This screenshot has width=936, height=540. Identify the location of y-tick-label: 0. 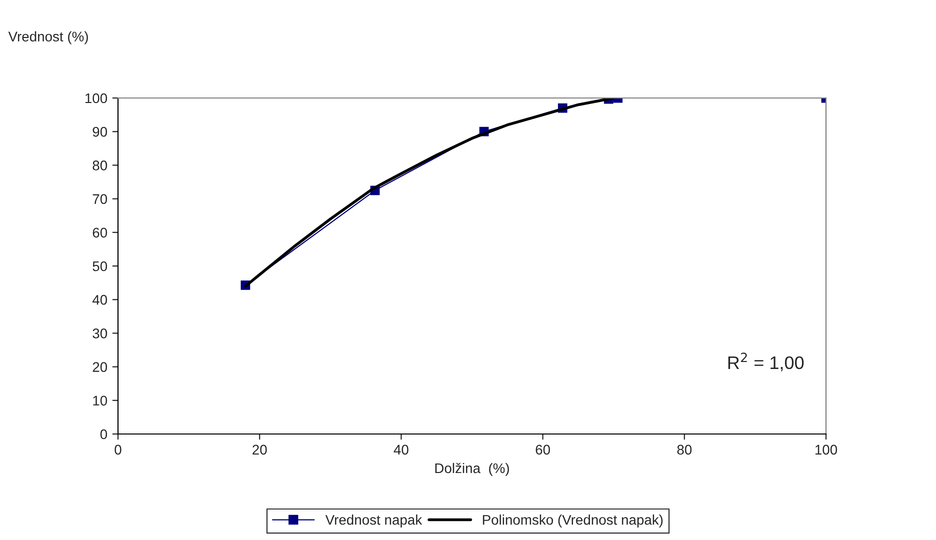
(104, 434).